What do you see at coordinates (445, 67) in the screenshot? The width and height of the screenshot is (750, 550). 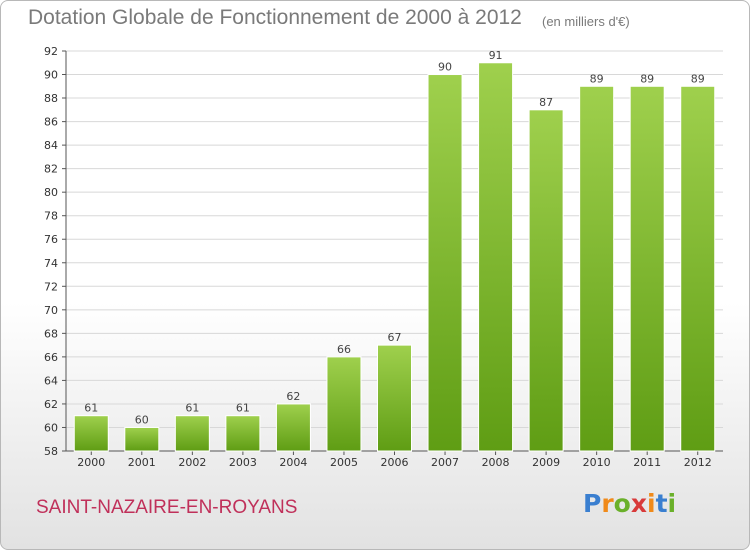 I see `data-label-2007: 90` at bounding box center [445, 67].